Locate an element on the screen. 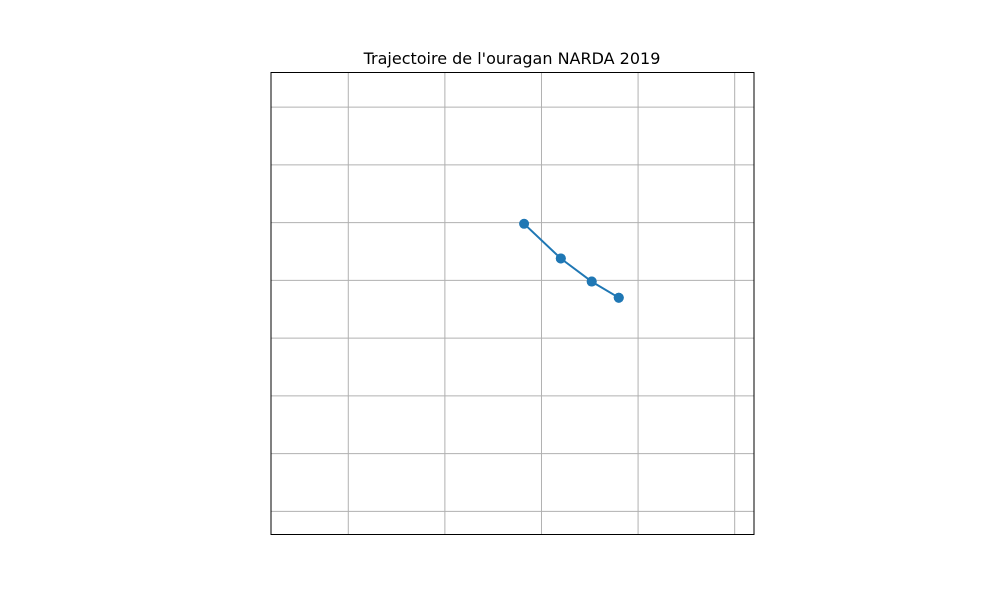  chart-title: Trajectoire de l'ouragan NARDA 2019 is located at coordinates (512, 58).